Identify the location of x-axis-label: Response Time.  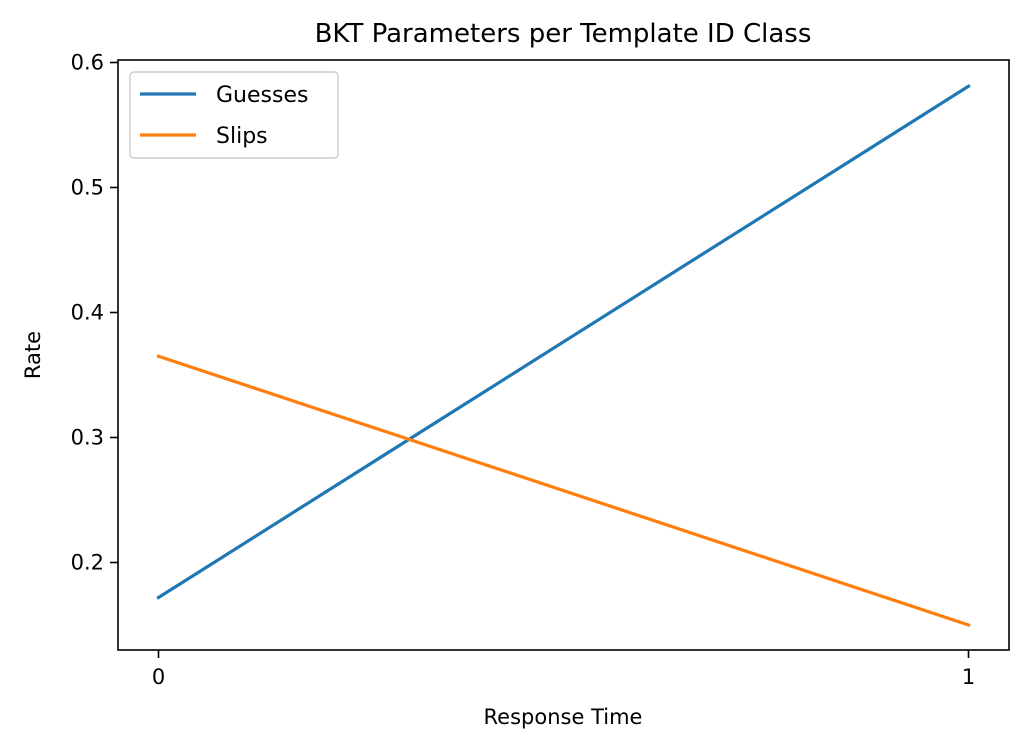
(563, 717).